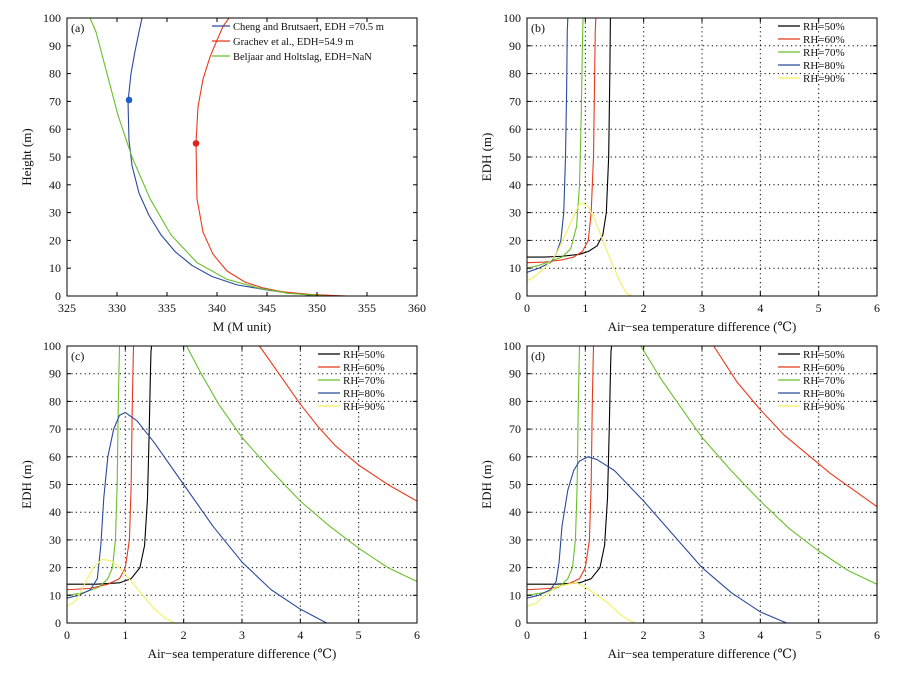  I want to click on legend-entry: Beljaar and Holtslag, EDH=NaN, so click(302, 57).